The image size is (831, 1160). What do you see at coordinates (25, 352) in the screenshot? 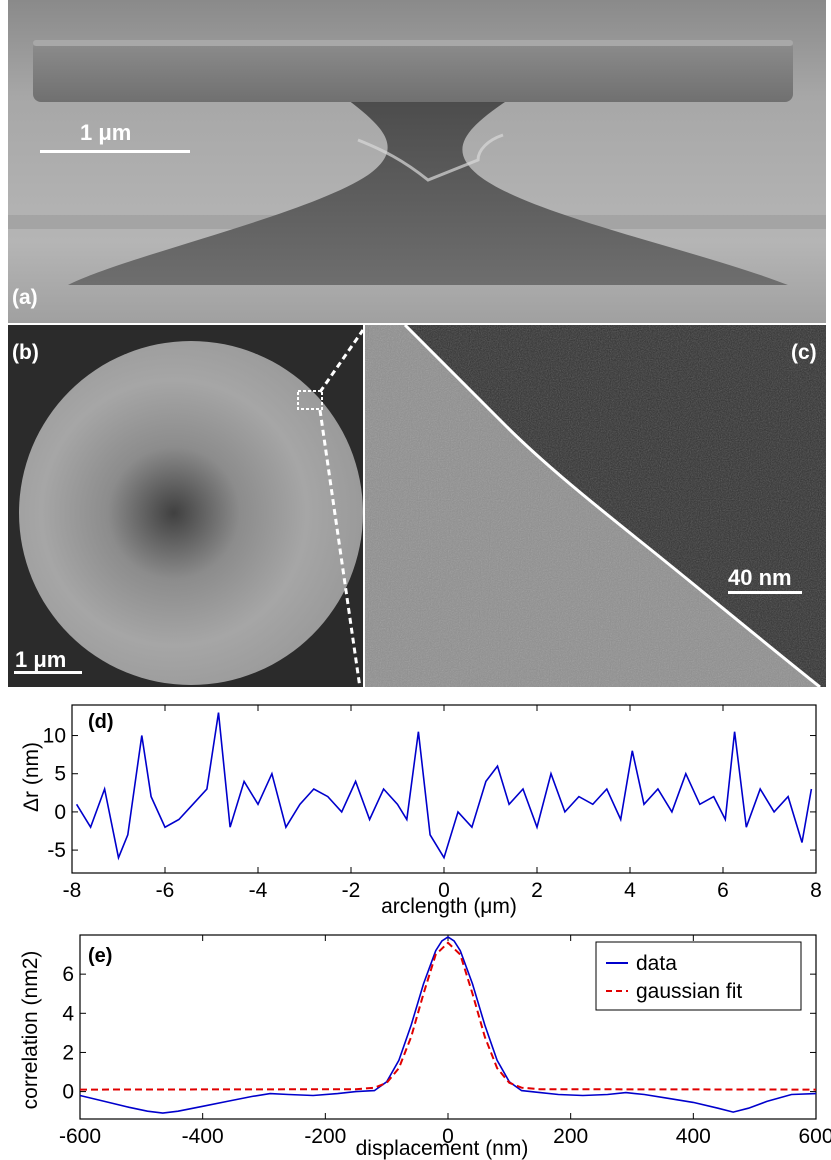
I see `panel-b-label: (b)` at bounding box center [25, 352].